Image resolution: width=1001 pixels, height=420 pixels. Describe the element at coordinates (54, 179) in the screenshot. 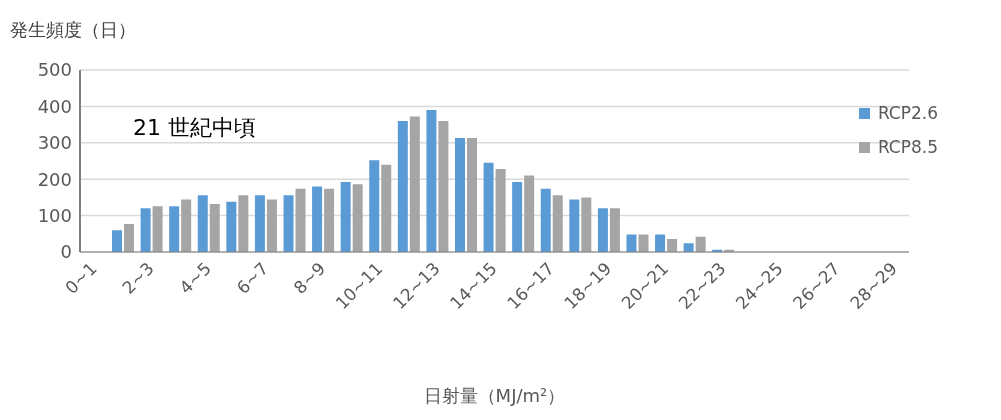

I see `y-tick-label: 200` at that location.